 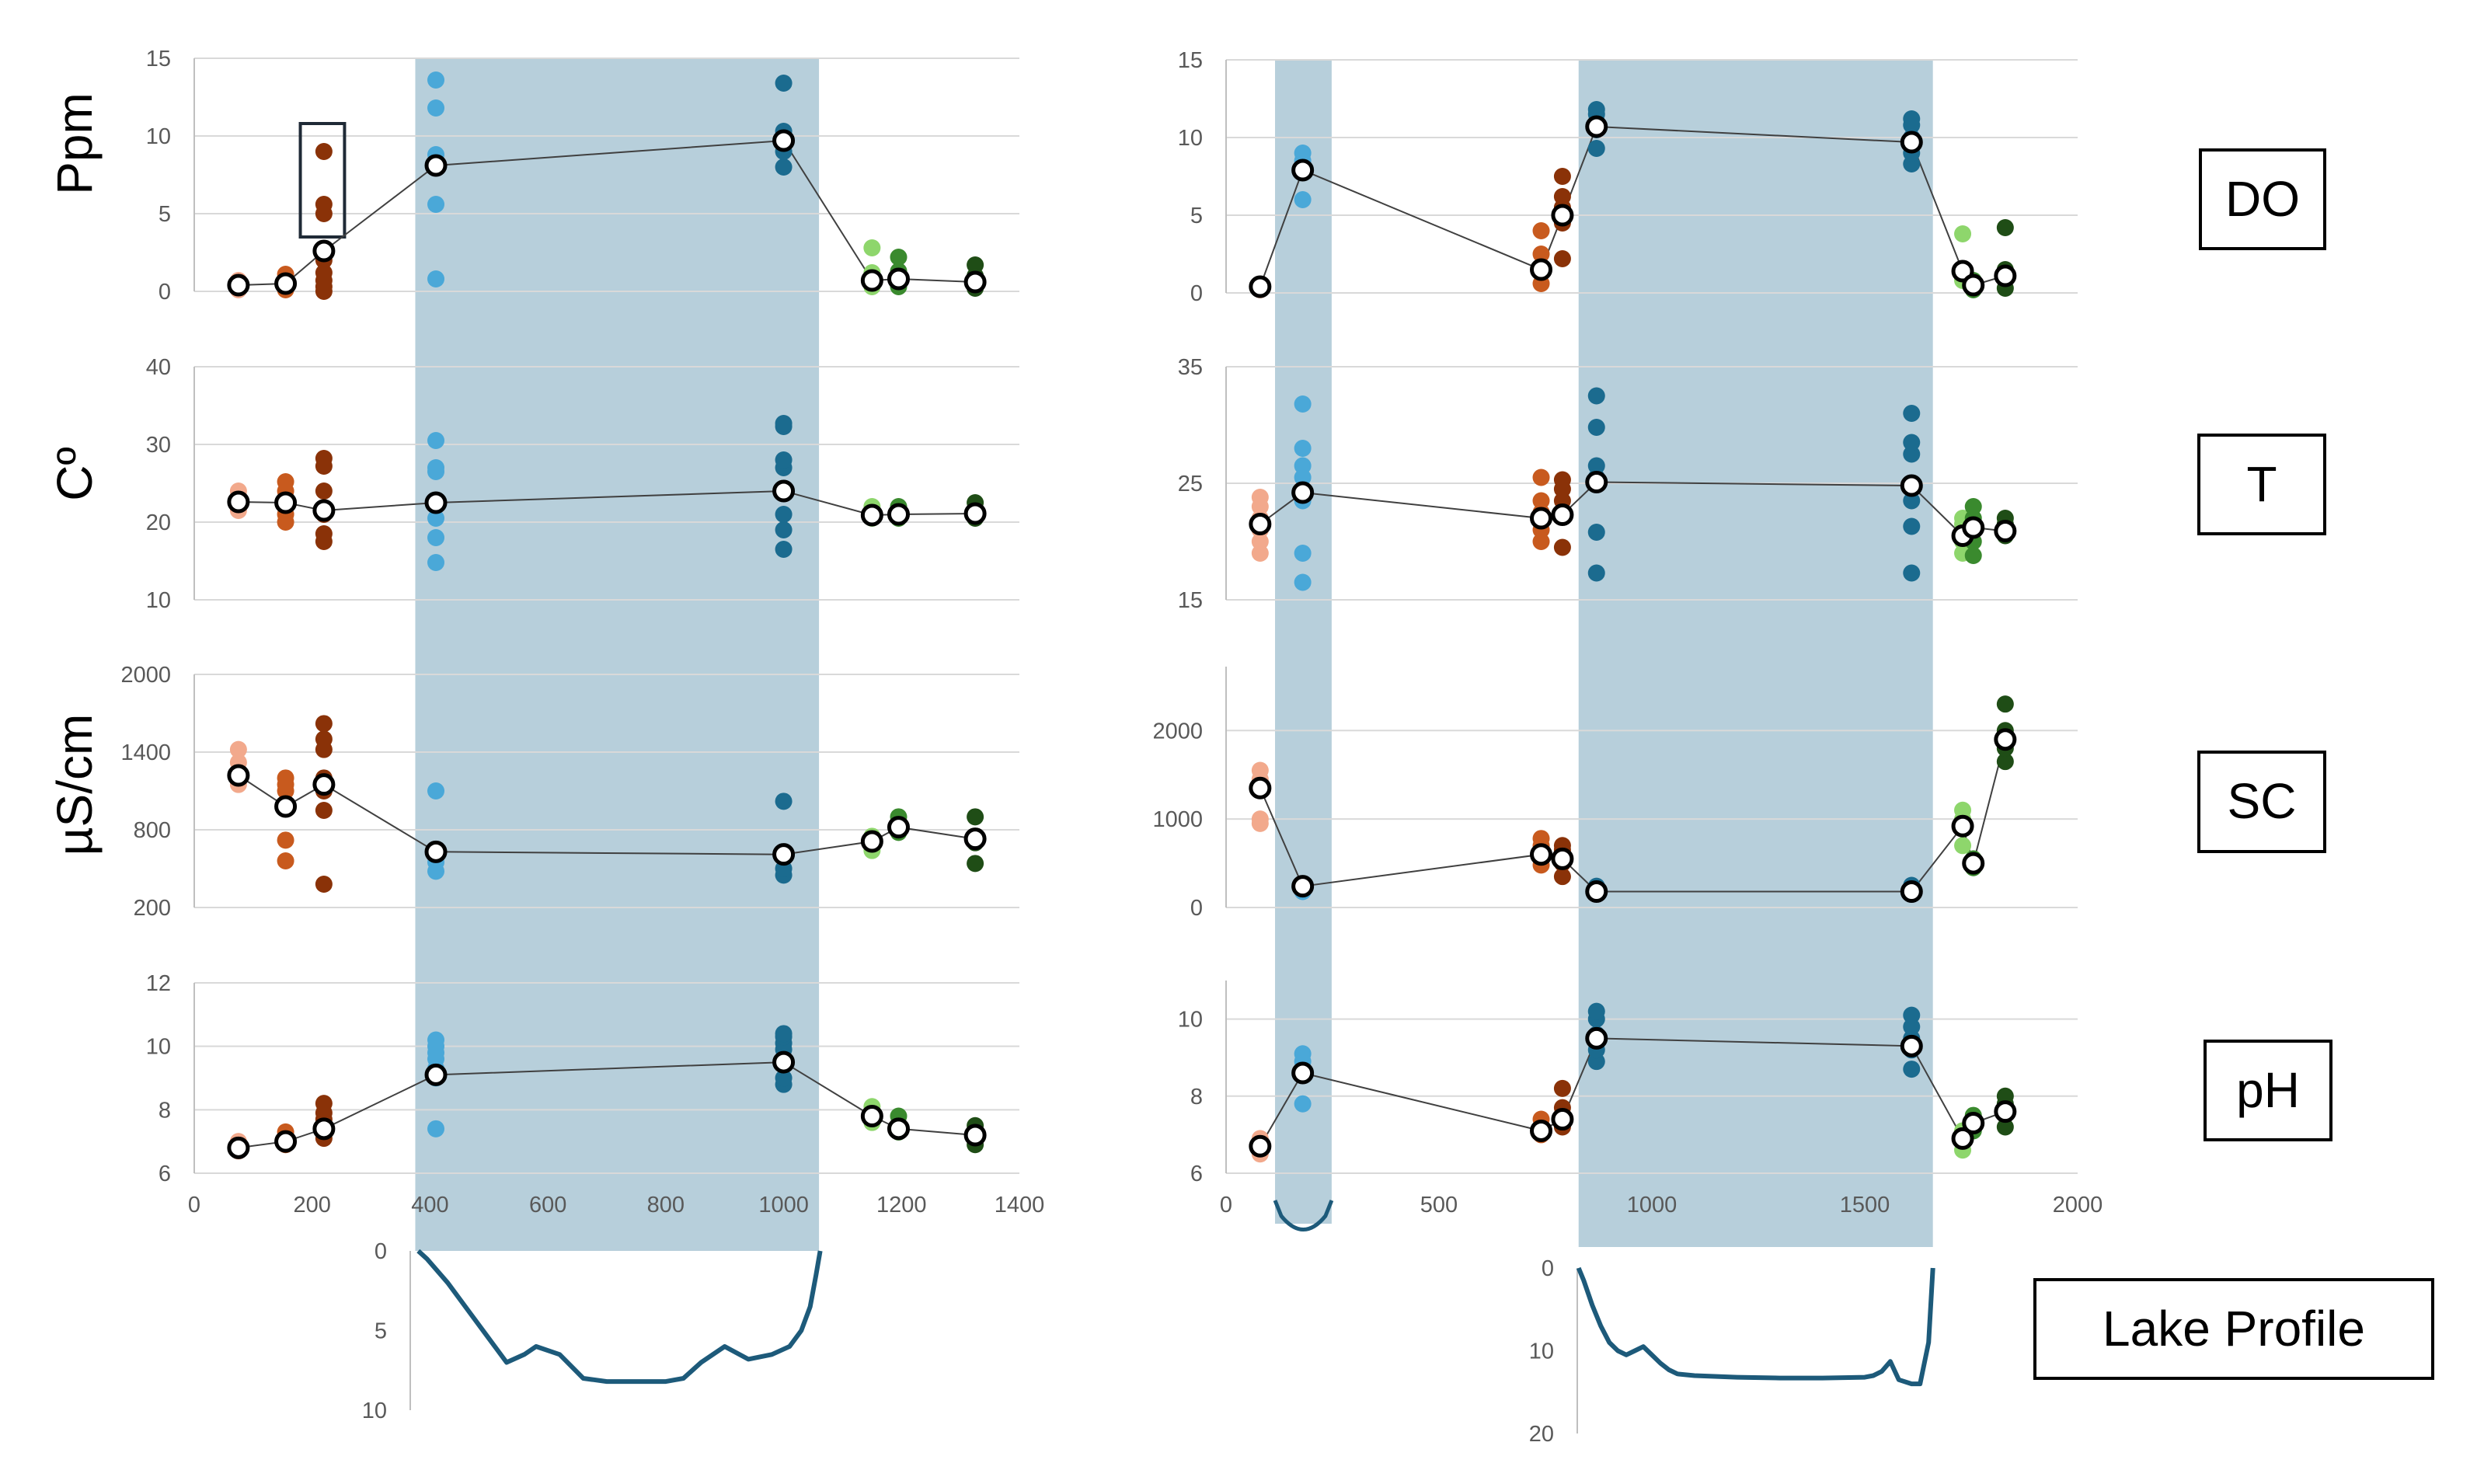 I want to click on right-do-tick-label: 15, so click(x=1190, y=60).